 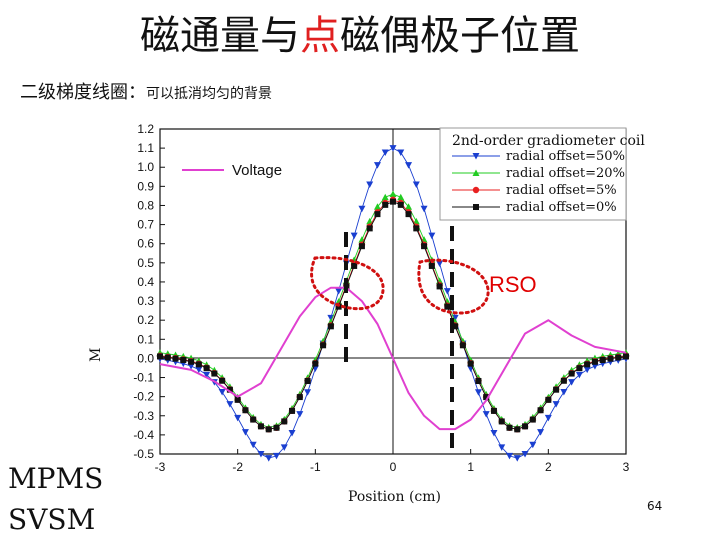 I want to click on legend-box, so click(x=533, y=174).